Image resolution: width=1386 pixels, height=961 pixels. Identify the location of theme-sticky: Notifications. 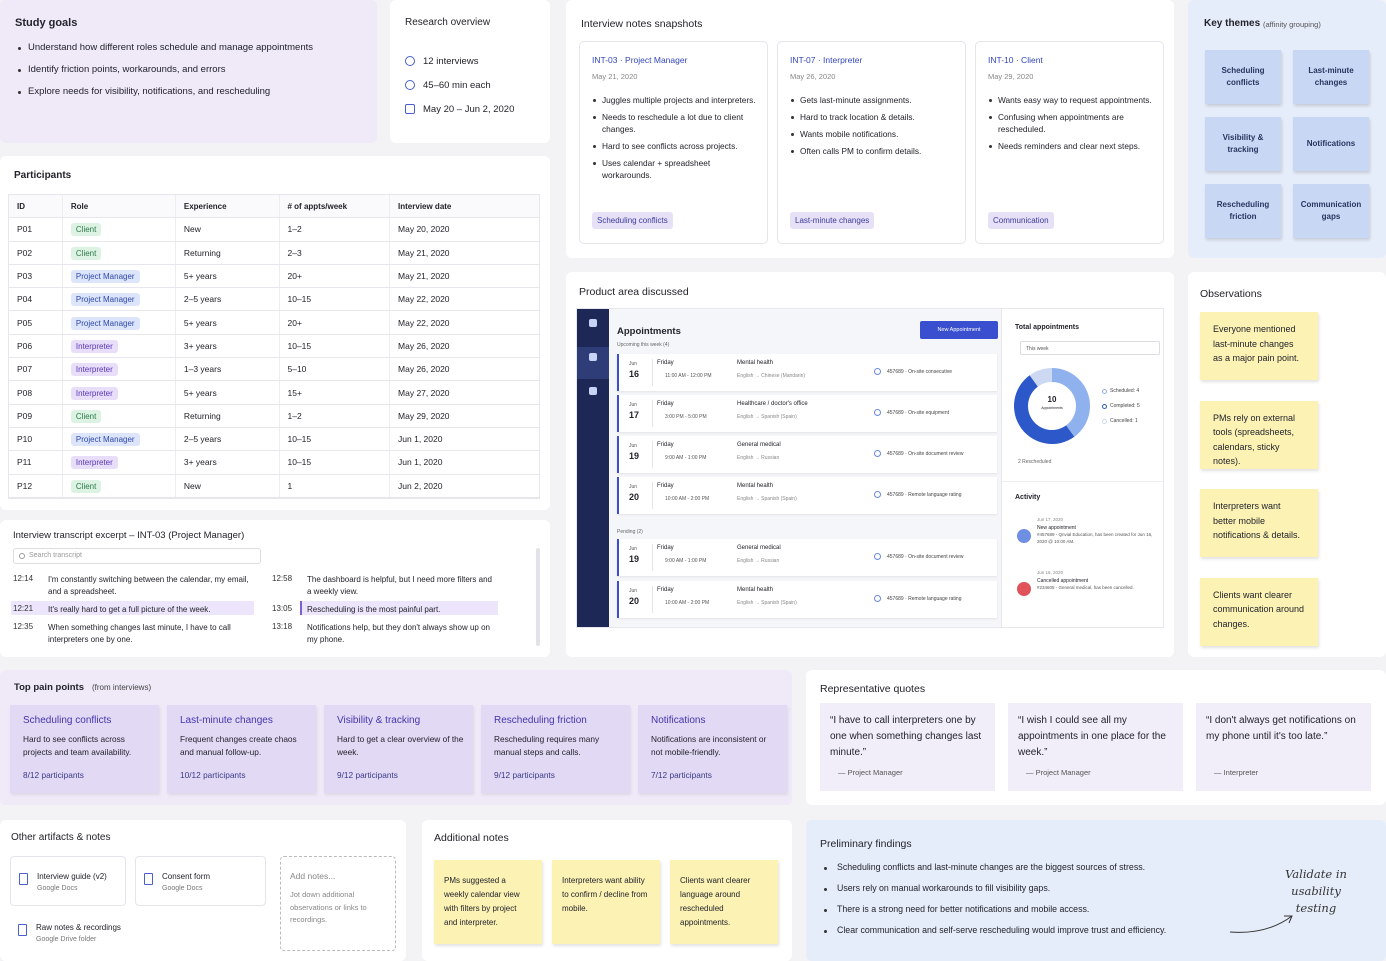
(1331, 144).